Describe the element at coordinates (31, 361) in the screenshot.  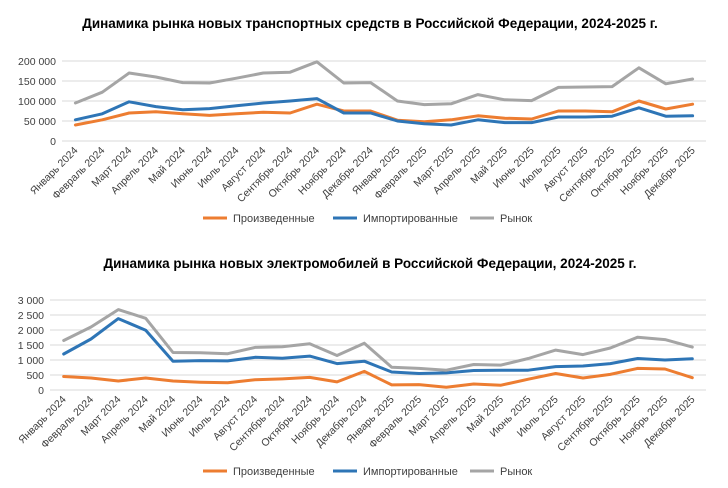
I see `y-tick-label: 1 000` at that location.